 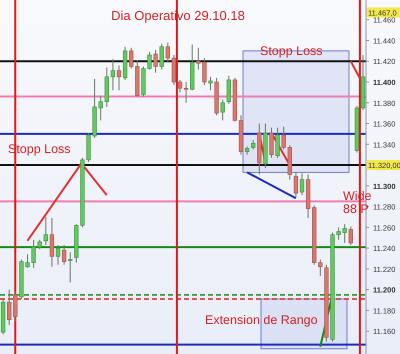 I want to click on annotation: Extension de Rango, so click(x=261, y=320).